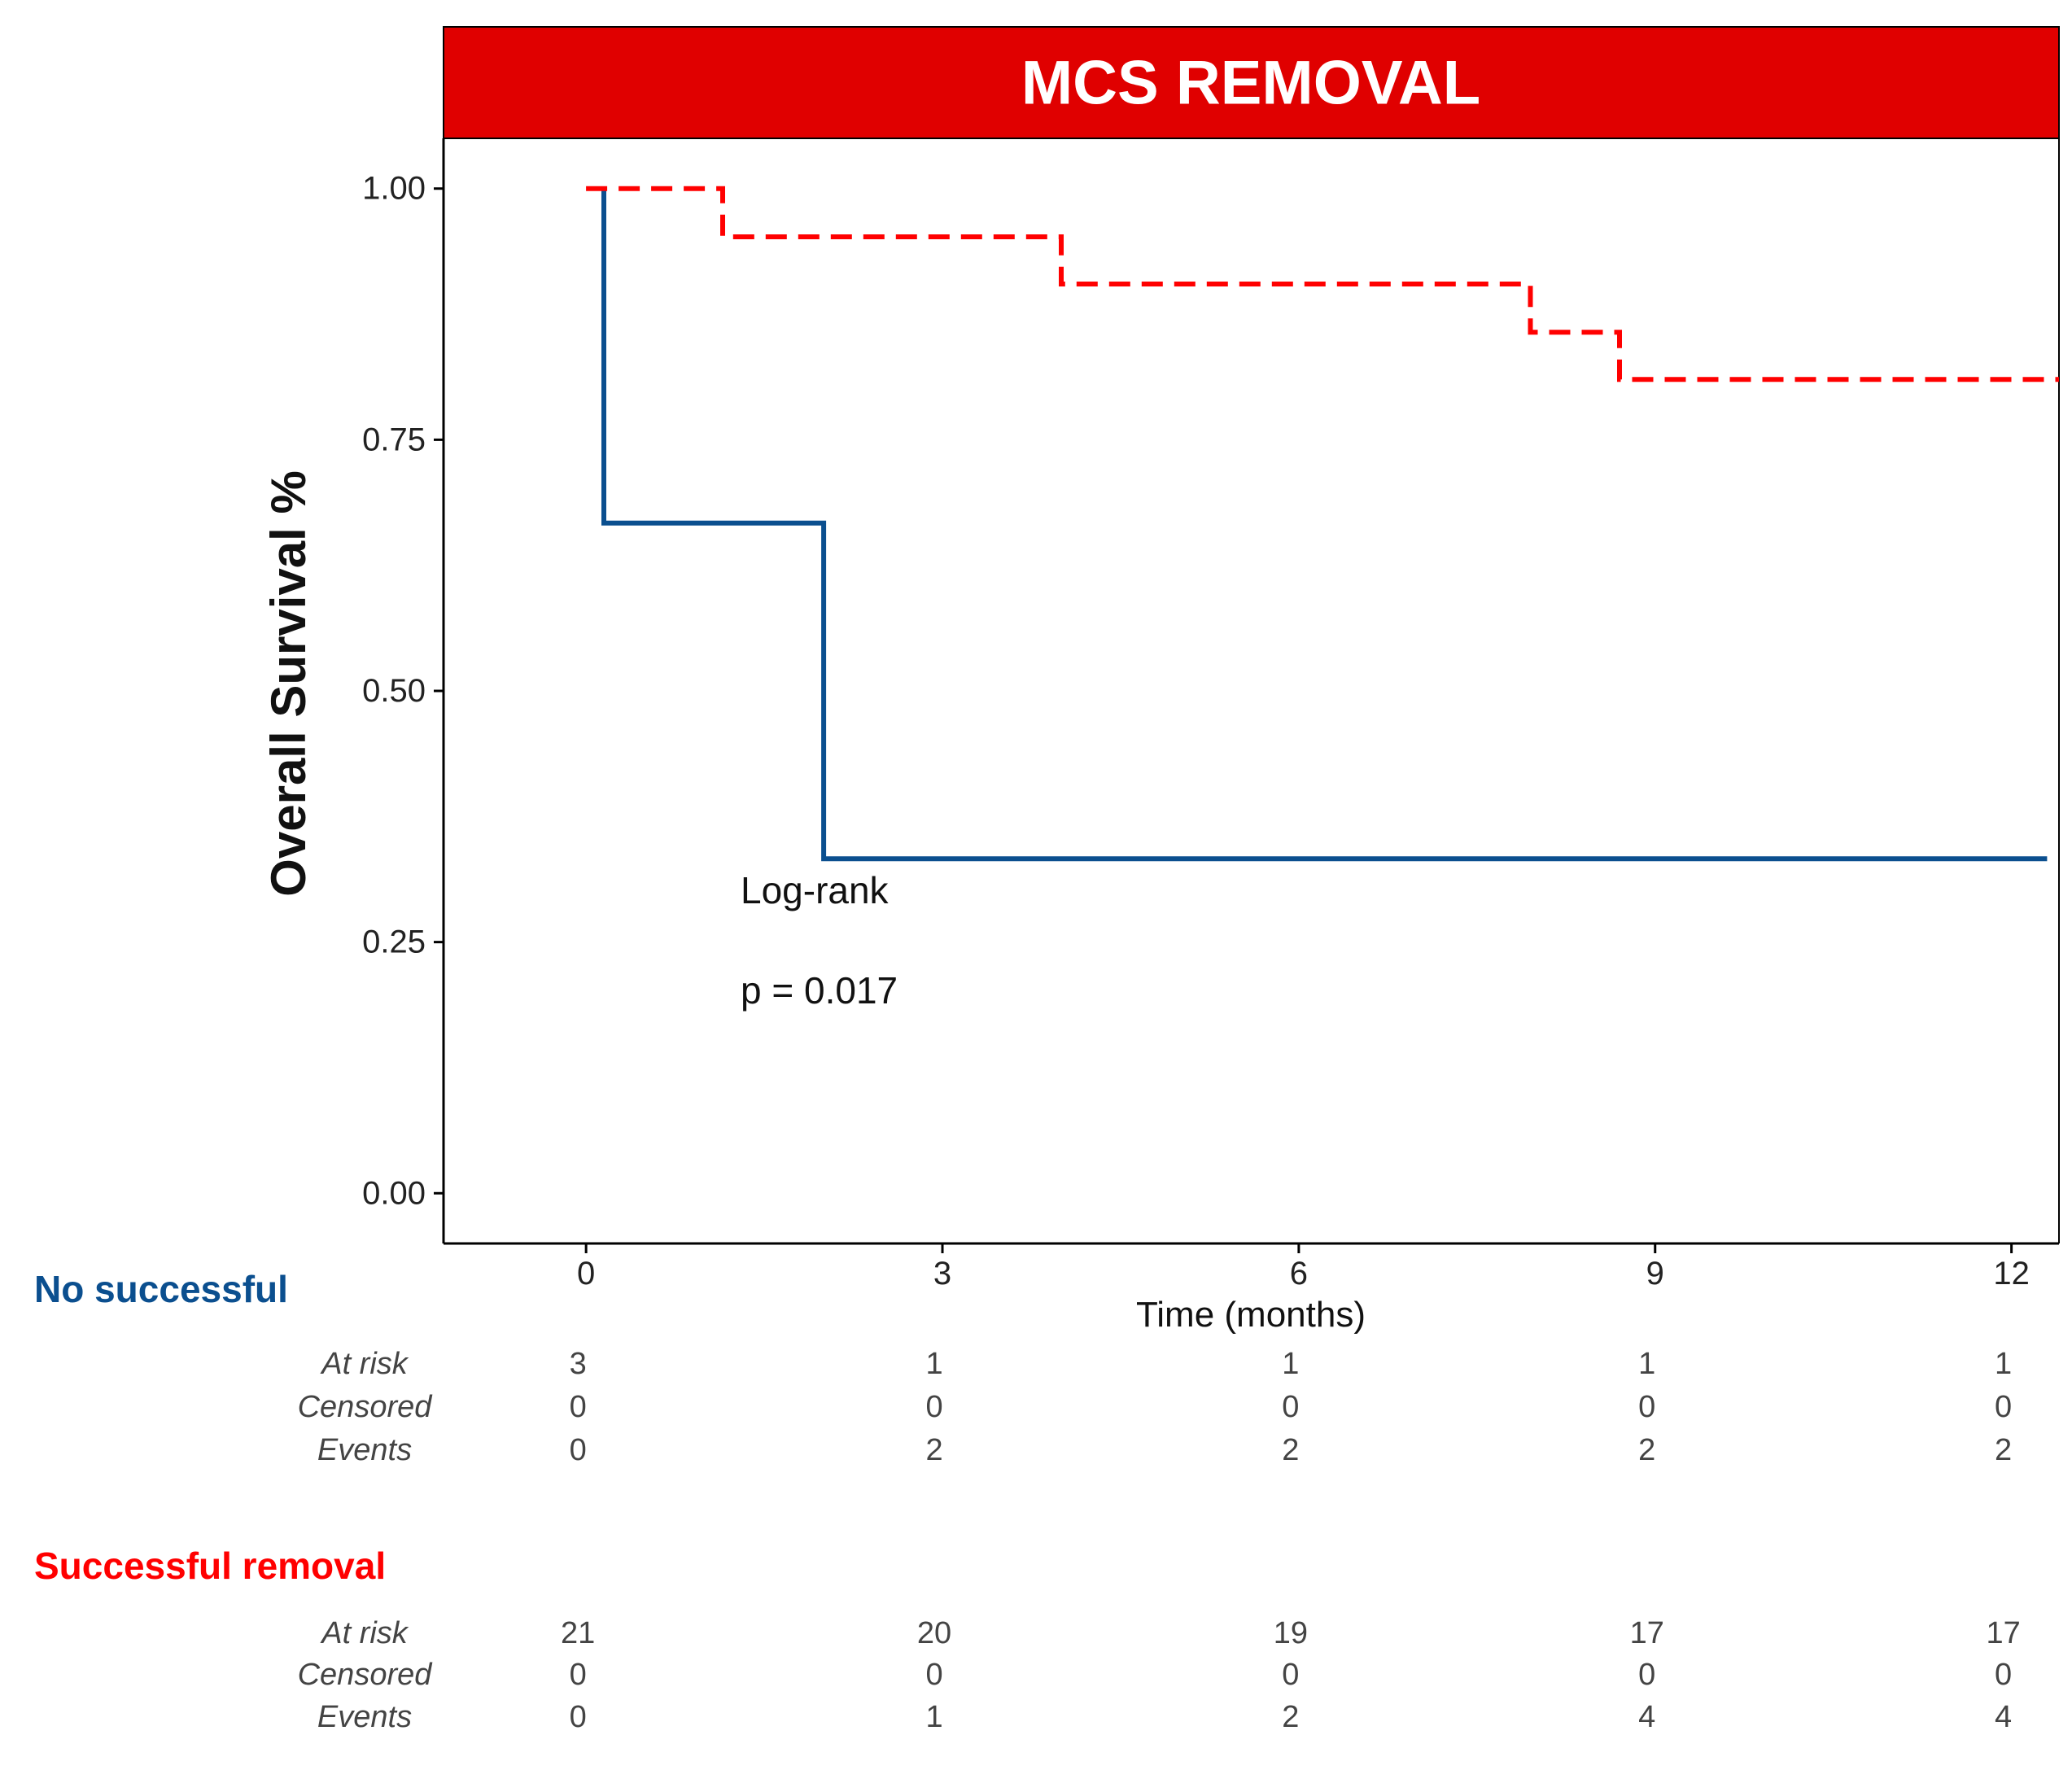 The image size is (2072, 1770). I want to click on title-banner, so click(1251, 82).